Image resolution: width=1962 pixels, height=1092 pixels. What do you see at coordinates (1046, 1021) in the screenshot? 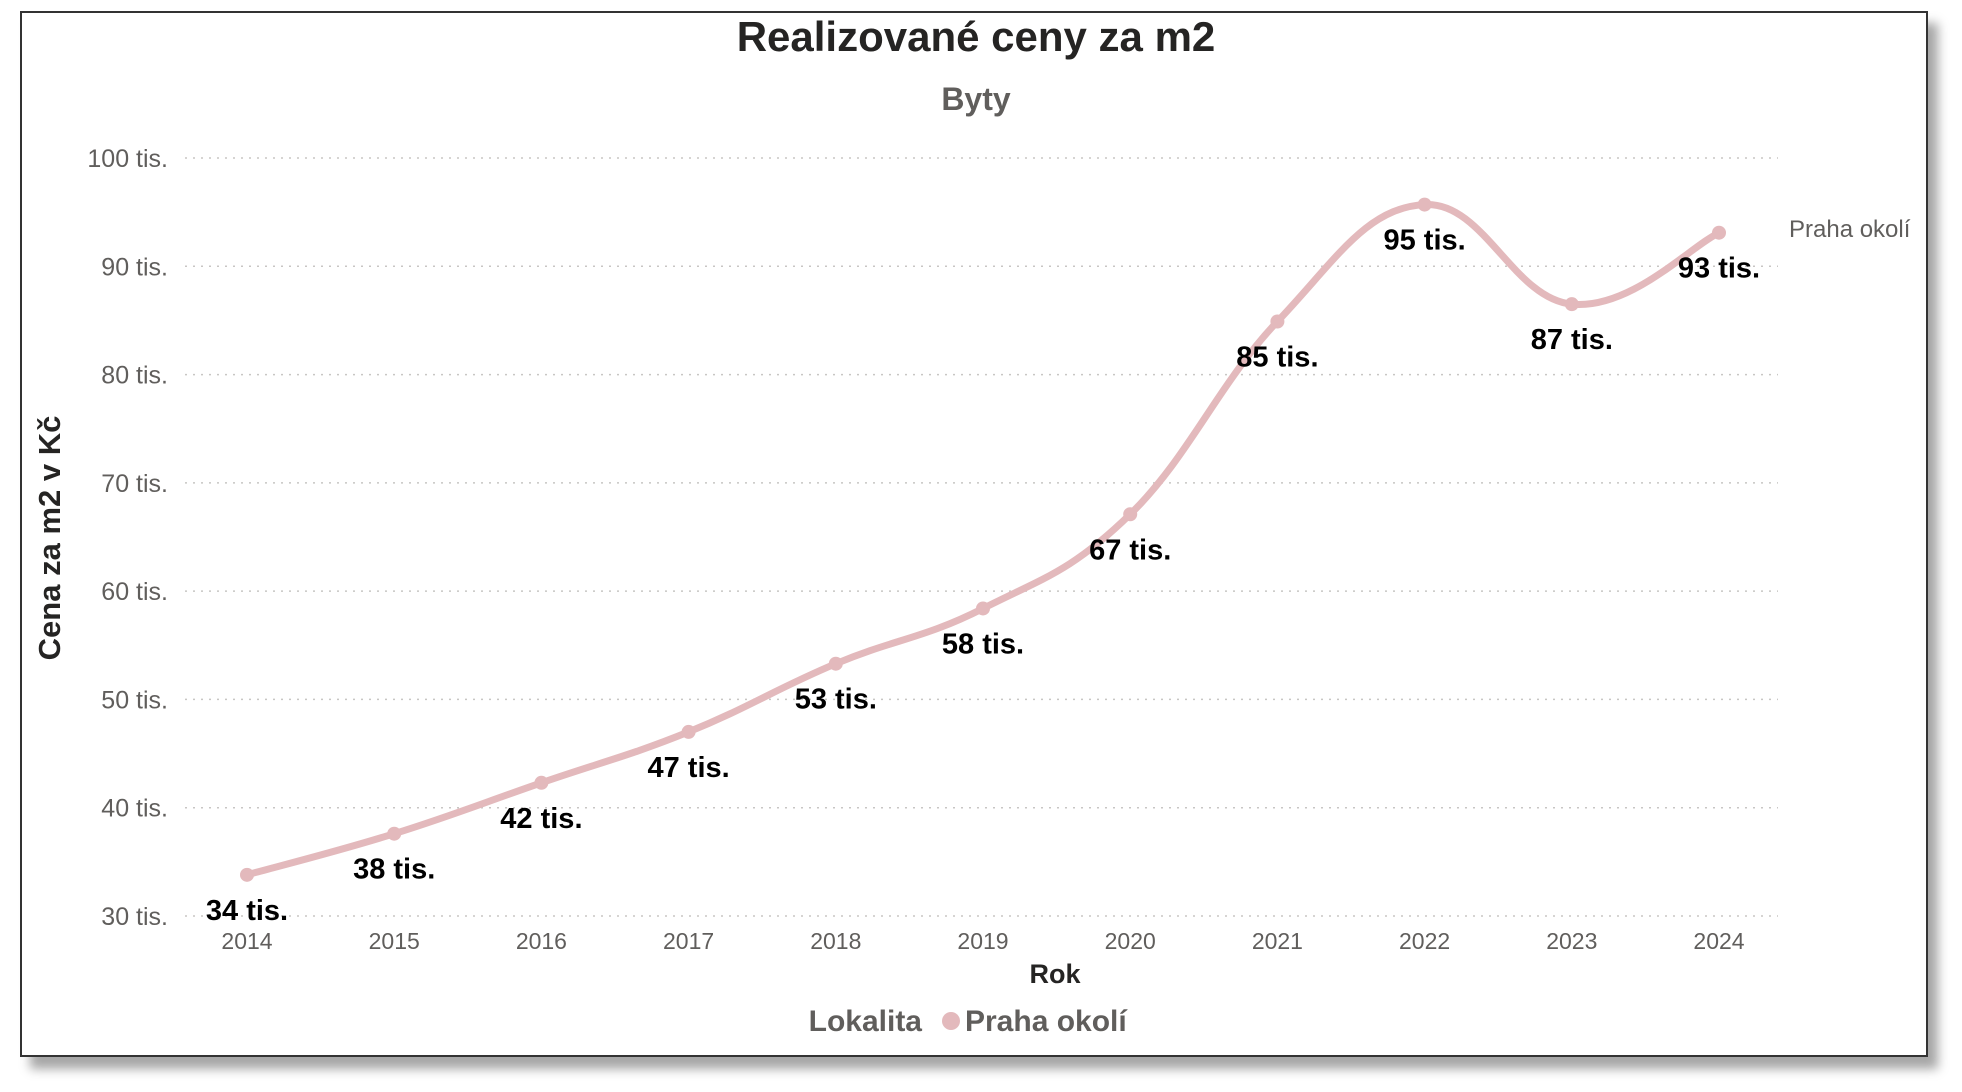
I see `legend-item-praha-okoli: Praha okolí` at bounding box center [1046, 1021].